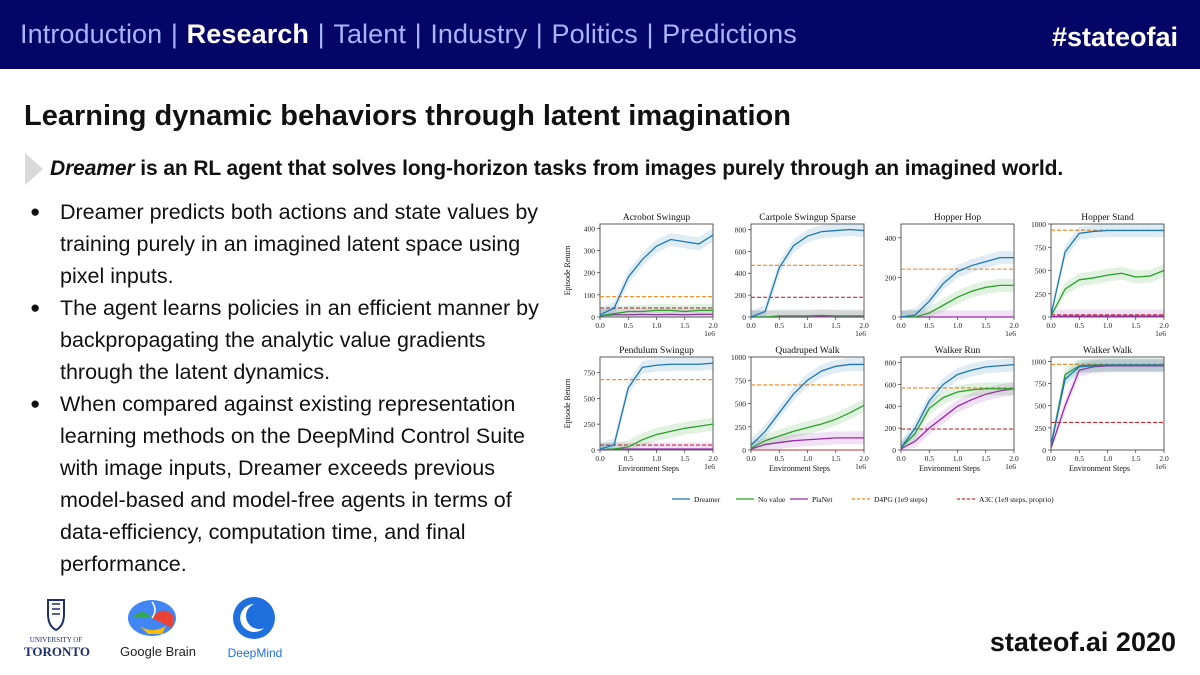 Image resolution: width=1200 pixels, height=675 pixels. Describe the element at coordinates (158, 629) in the screenshot. I see `google-brain-logo: Google Brain` at that location.